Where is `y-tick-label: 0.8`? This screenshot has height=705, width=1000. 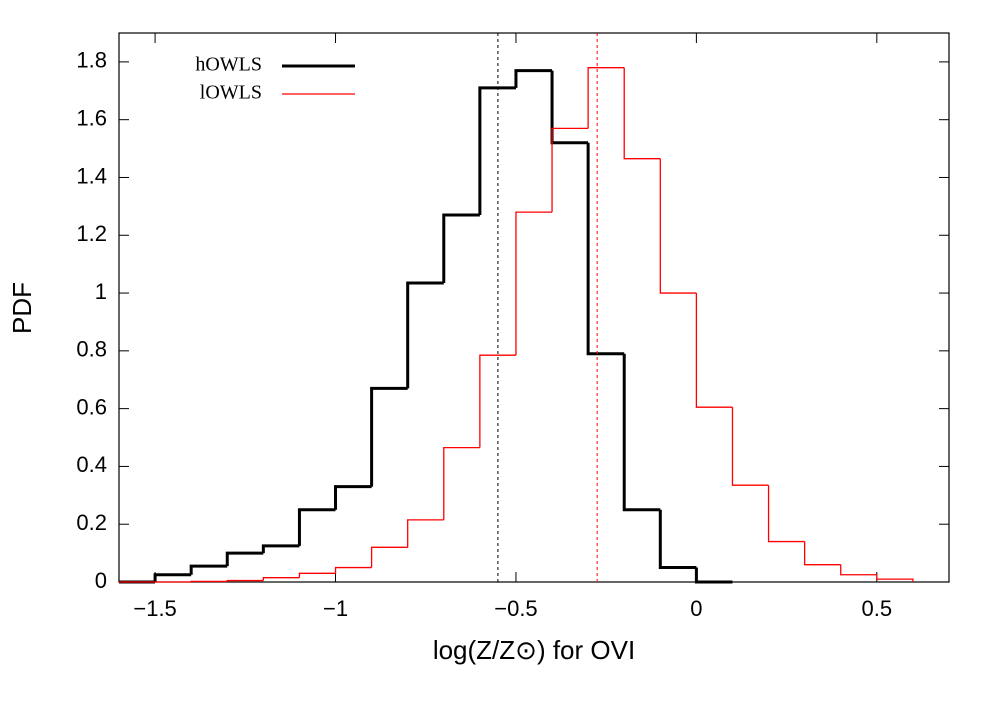
y-tick-label: 0.8 is located at coordinates (91, 349).